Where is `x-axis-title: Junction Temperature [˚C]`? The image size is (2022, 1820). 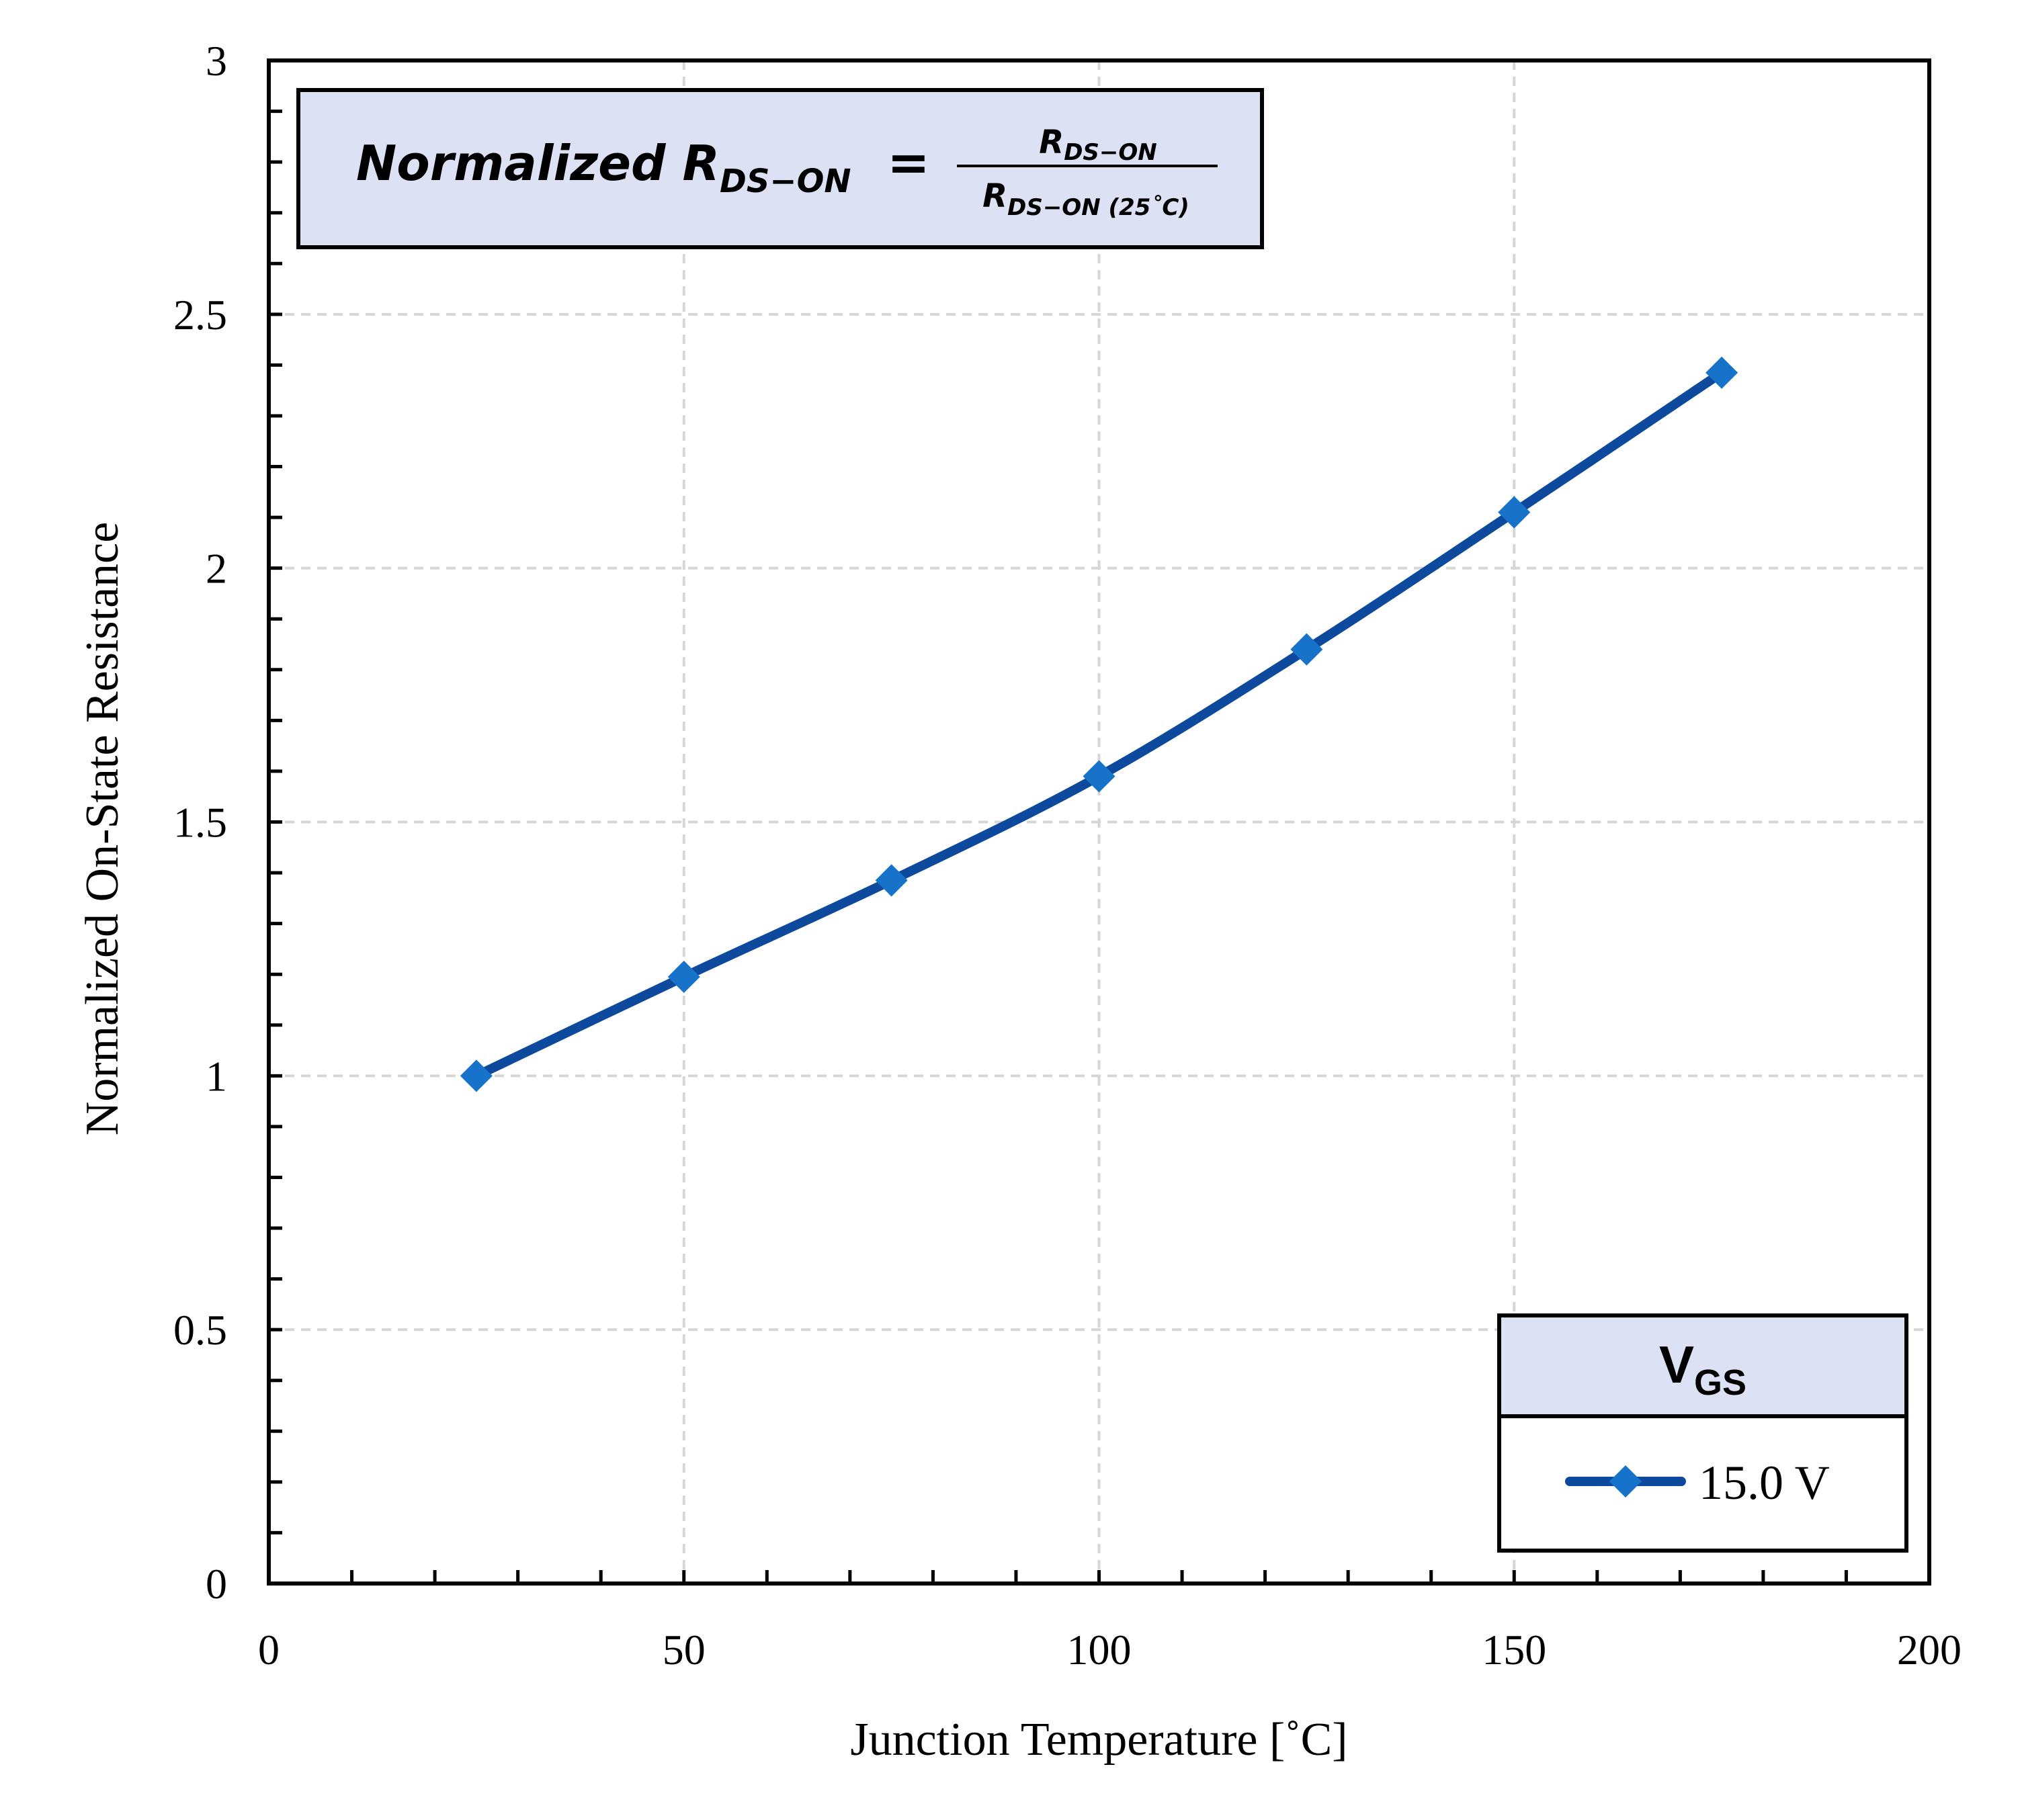 x-axis-title: Junction Temperature [˚C] is located at coordinates (1098, 1740).